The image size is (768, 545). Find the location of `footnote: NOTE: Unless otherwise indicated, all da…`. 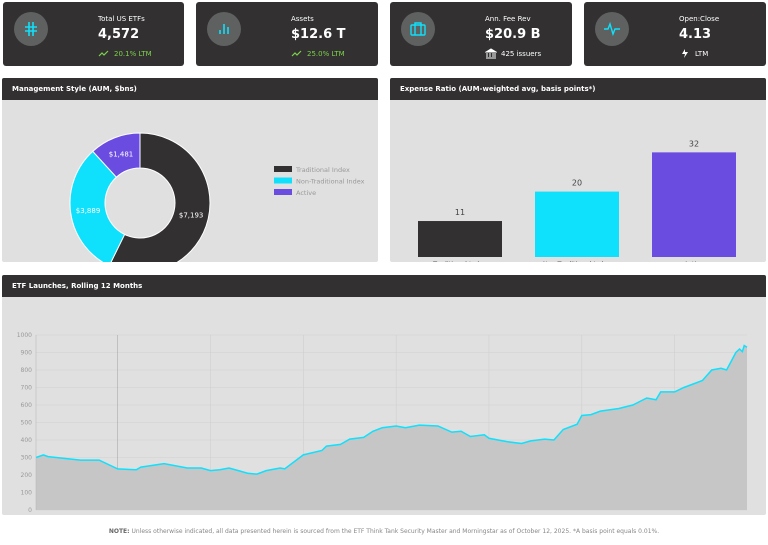

footnote: NOTE: Unless otherwise indicated, all da… is located at coordinates (384, 531).